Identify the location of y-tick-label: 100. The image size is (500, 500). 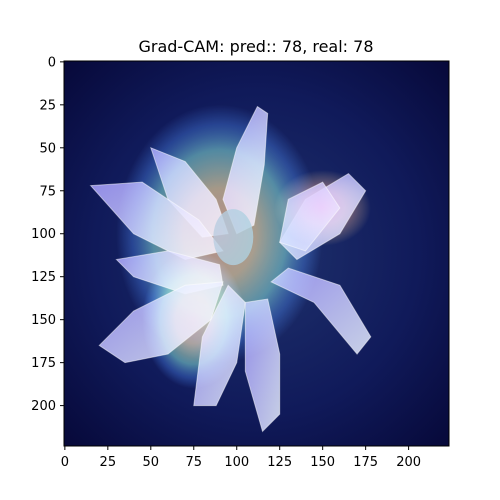
(43, 234).